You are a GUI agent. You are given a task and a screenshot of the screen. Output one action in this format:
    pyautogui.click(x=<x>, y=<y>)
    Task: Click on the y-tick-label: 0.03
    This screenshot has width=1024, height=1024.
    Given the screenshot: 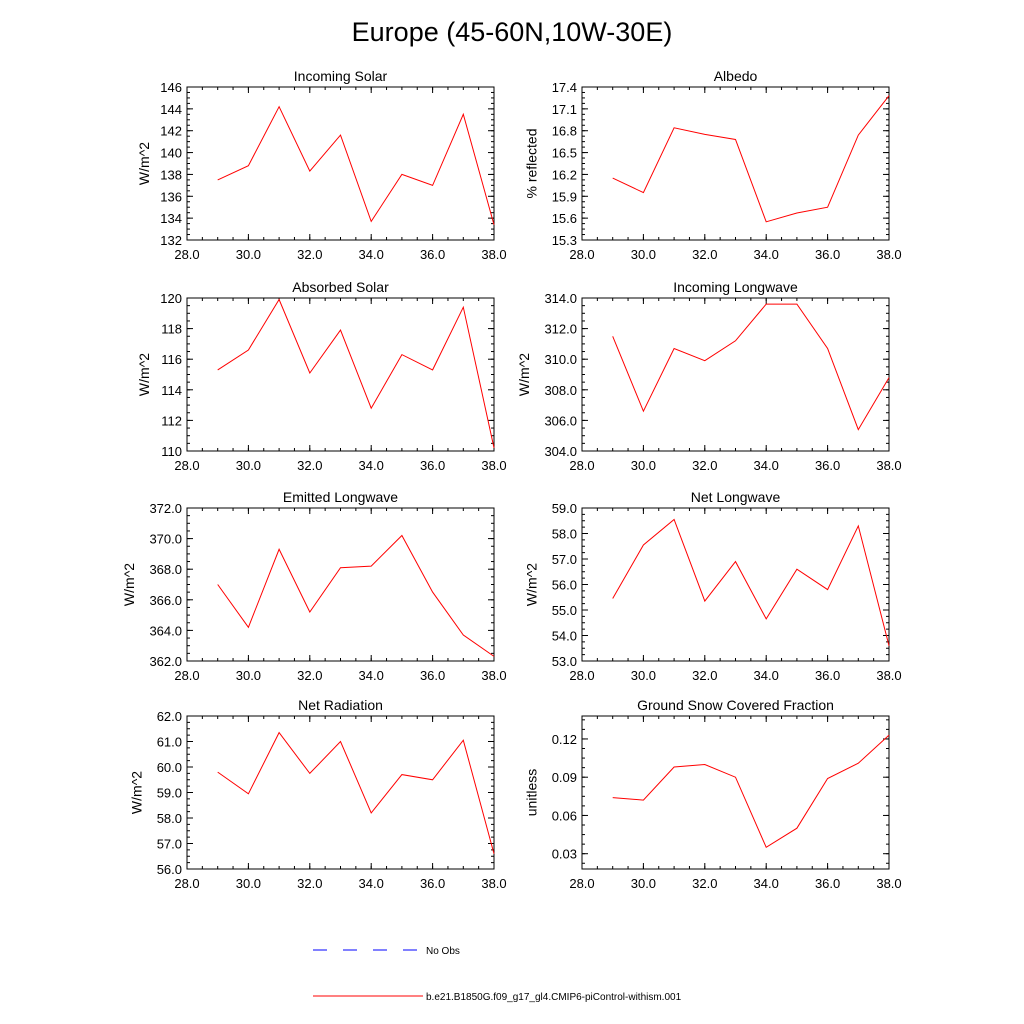 What is the action you would take?
    pyautogui.click(x=564, y=854)
    